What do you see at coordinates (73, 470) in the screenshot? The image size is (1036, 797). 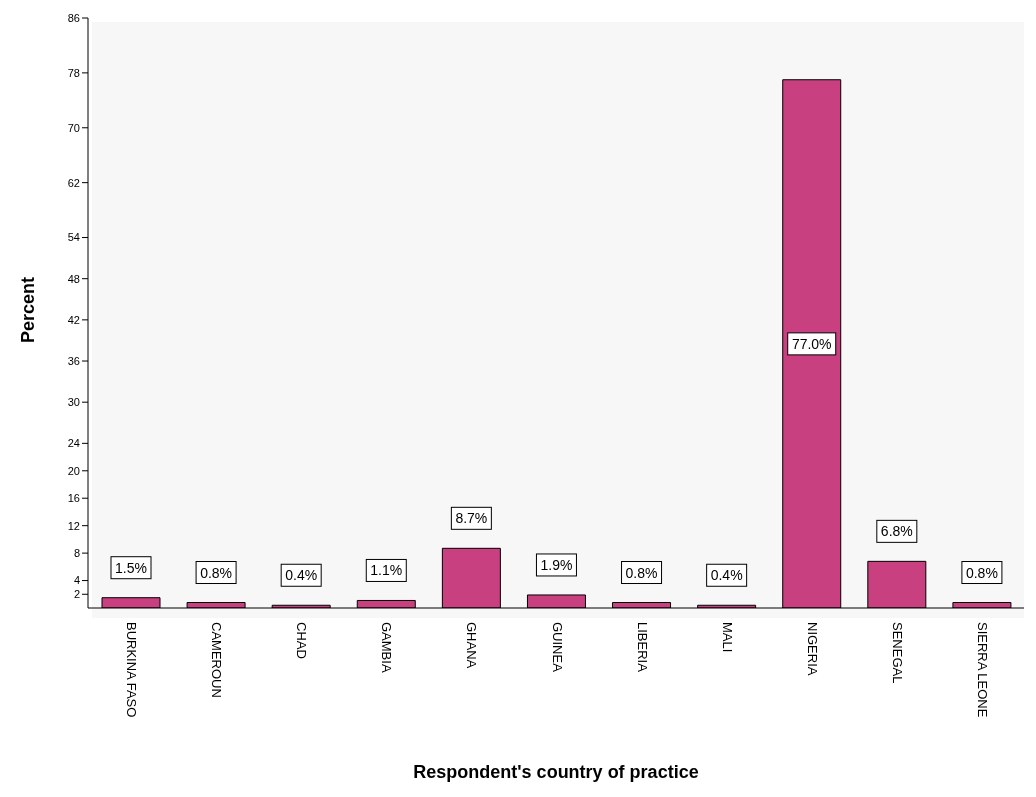 I see `y-tick-label: 20` at bounding box center [73, 470].